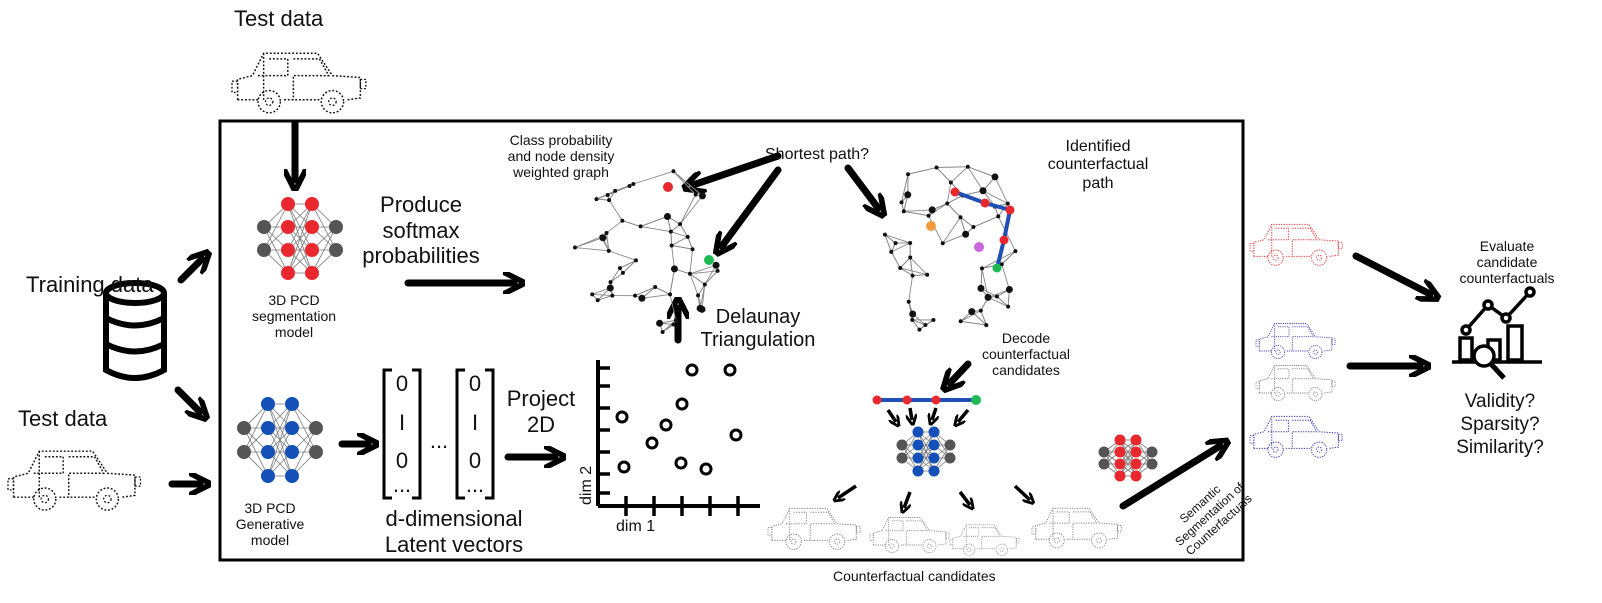 This screenshot has height=603, width=1602. Describe the element at coordinates (300, 238) in the screenshot. I see `seg-network` at that location.